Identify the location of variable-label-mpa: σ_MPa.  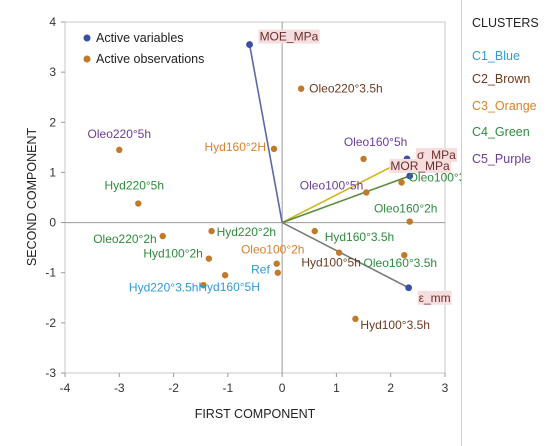
(436, 155).